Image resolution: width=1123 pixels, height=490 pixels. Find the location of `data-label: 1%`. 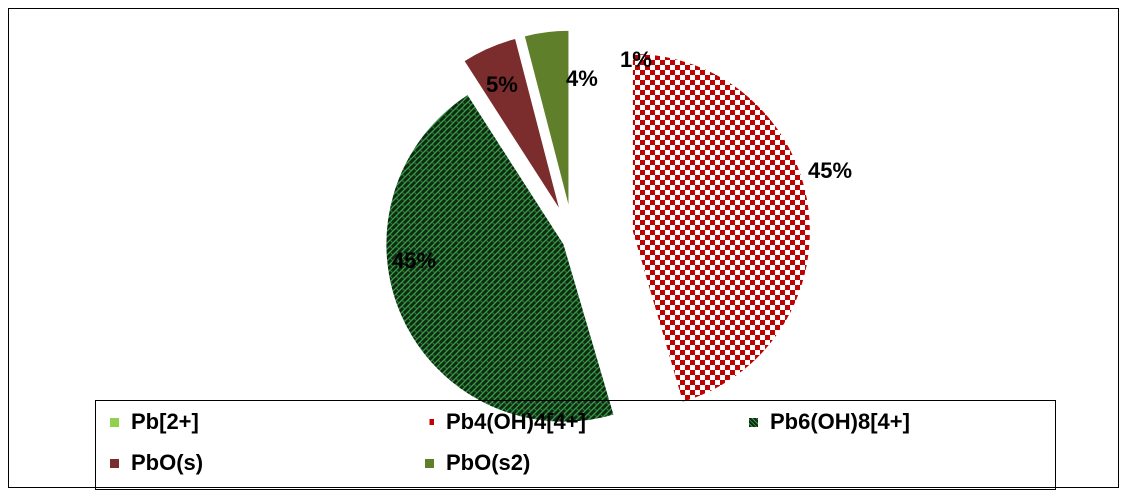

data-label: 1% is located at coordinates (636, 59).